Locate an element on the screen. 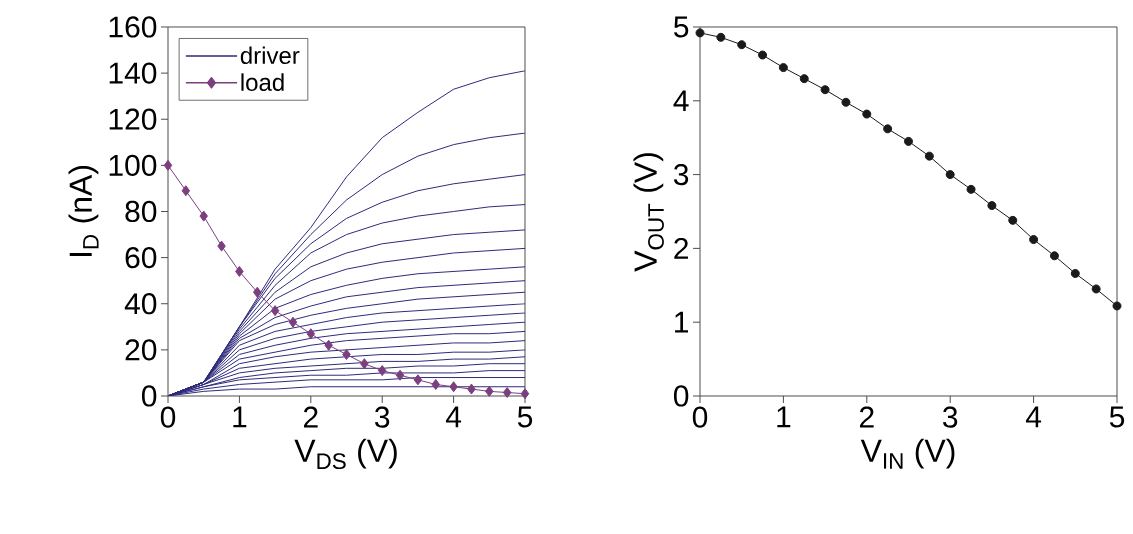 Image resolution: width=1133 pixels, height=534 pixels. x-axis-title: V$_{DS}$ (V) is located at coordinates (345, 454).